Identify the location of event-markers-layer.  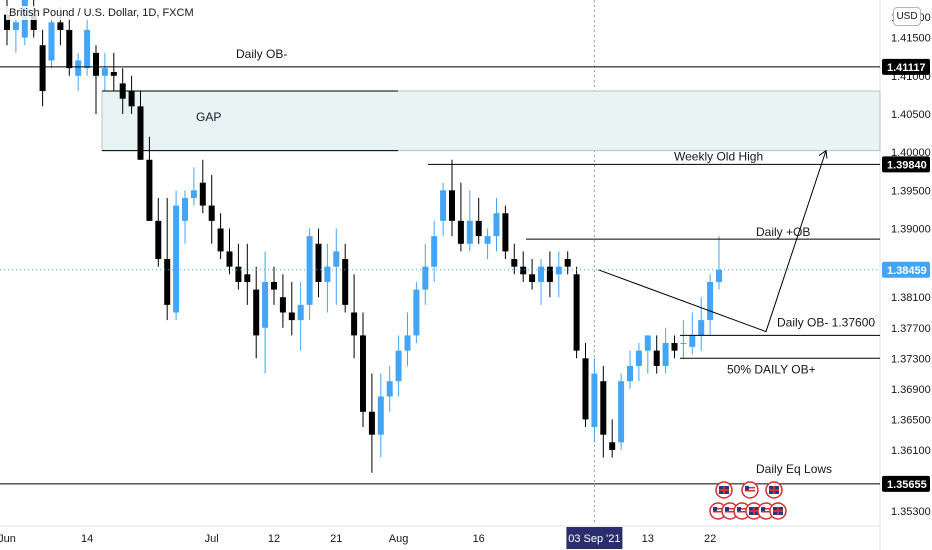
(748, 500).